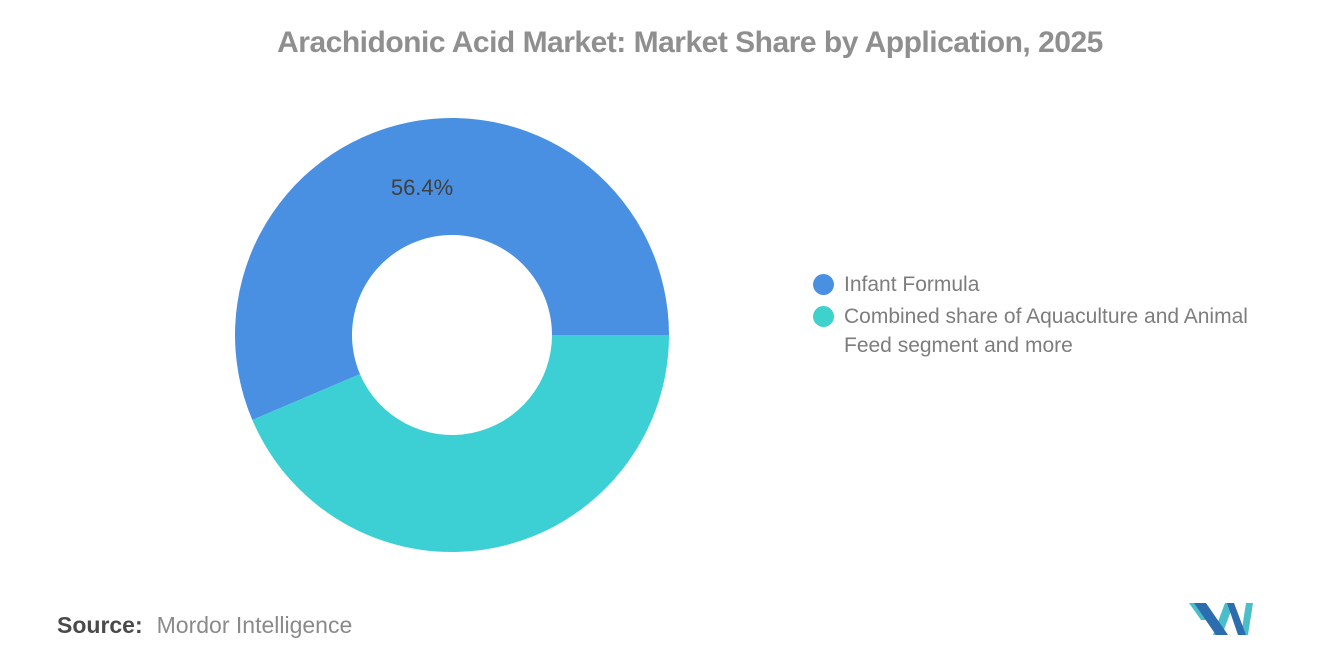 The image size is (1320, 665). I want to click on legend-marker-combined-share, so click(823, 316).